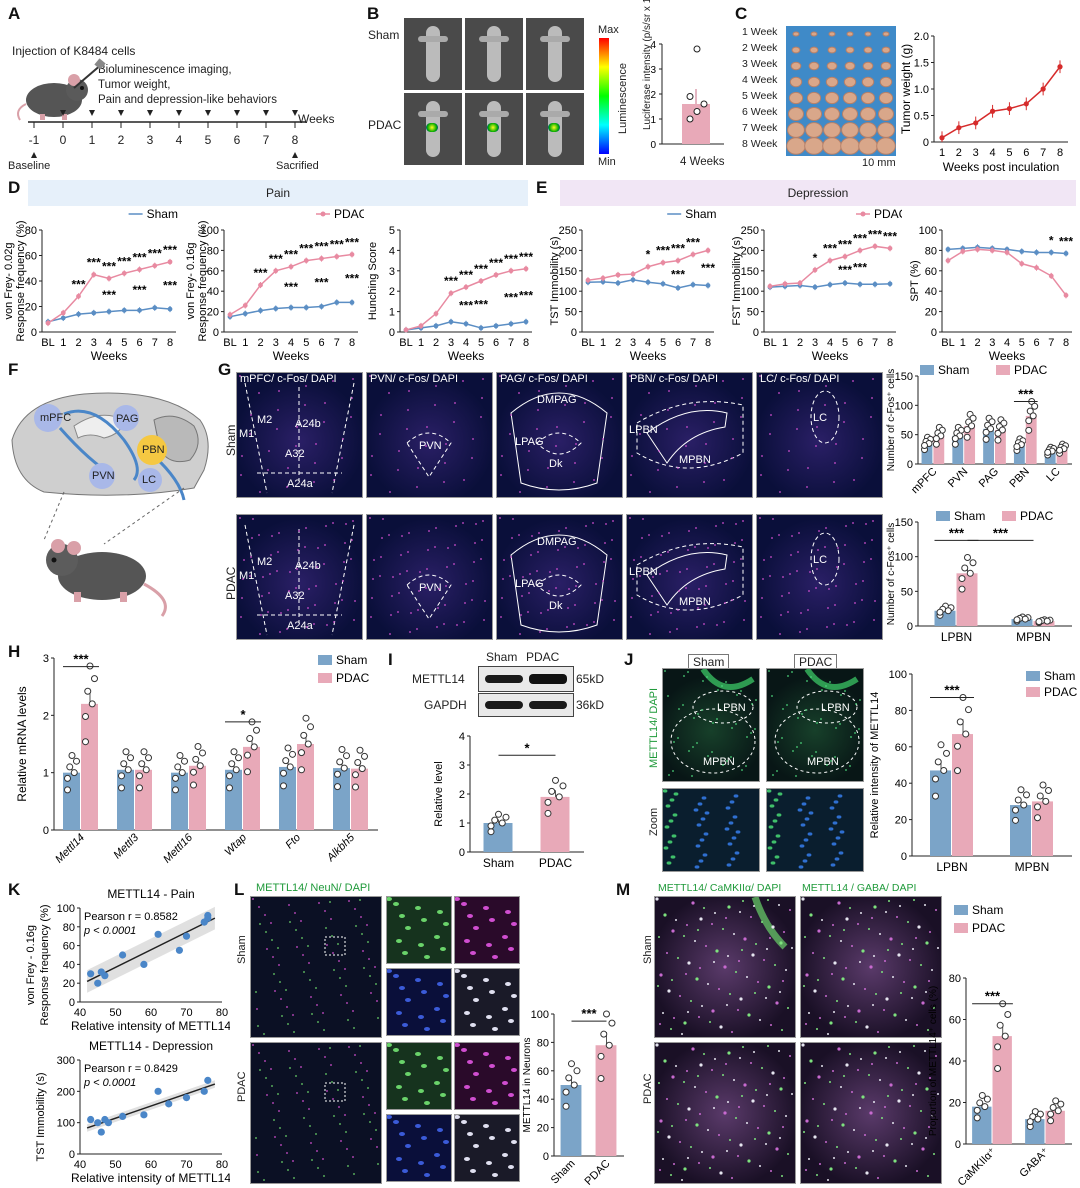 This screenshot has width=1080, height=1188. I want to click on legend-swatch-sham, so click(325, 660).